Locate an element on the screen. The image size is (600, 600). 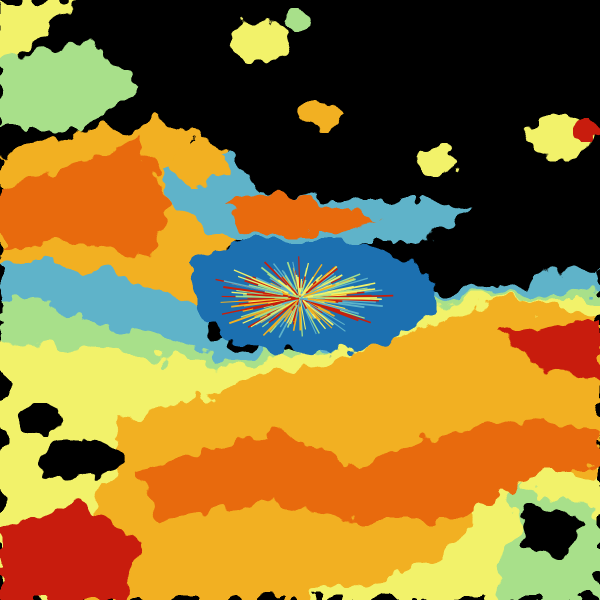
echo-band-north-core is located at coordinates (300, 212).